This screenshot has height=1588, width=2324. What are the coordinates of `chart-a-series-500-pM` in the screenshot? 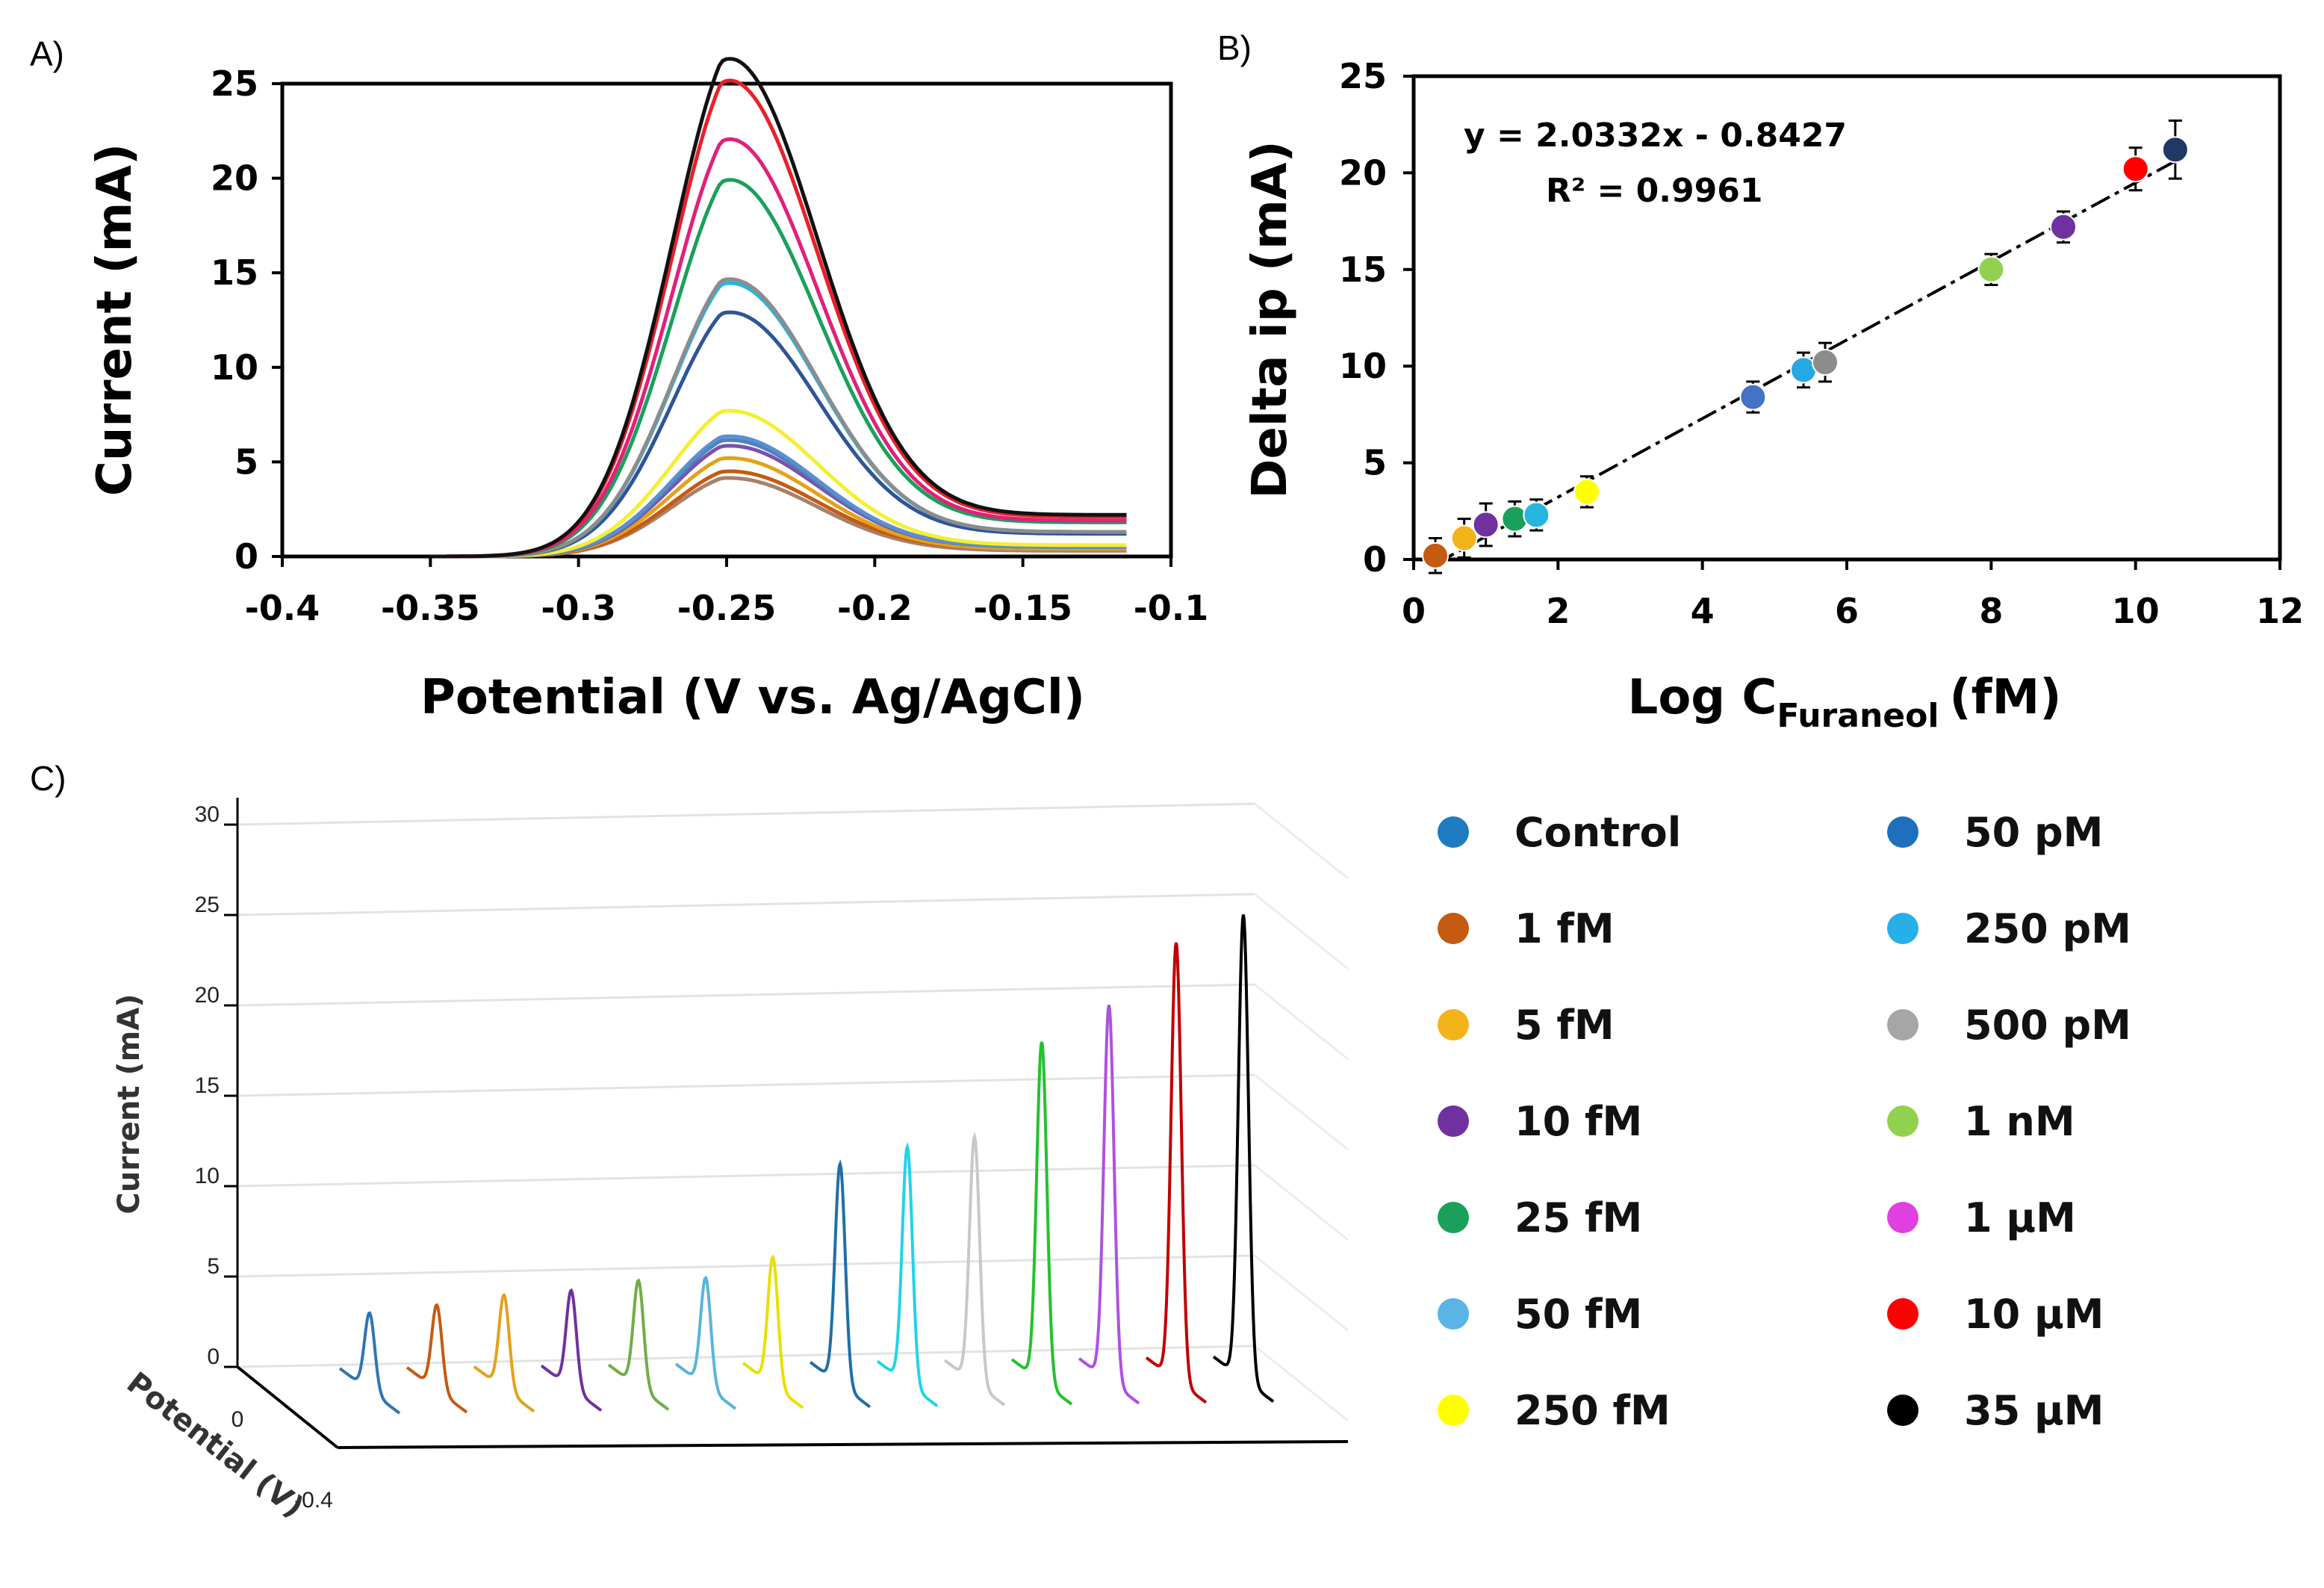 It's located at (778, 418).